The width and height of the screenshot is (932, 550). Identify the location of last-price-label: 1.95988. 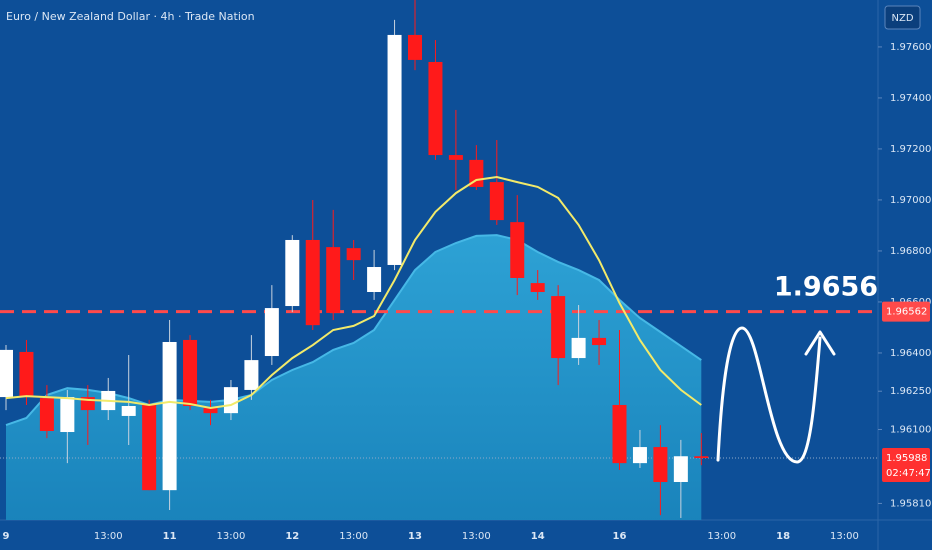
(906, 458).